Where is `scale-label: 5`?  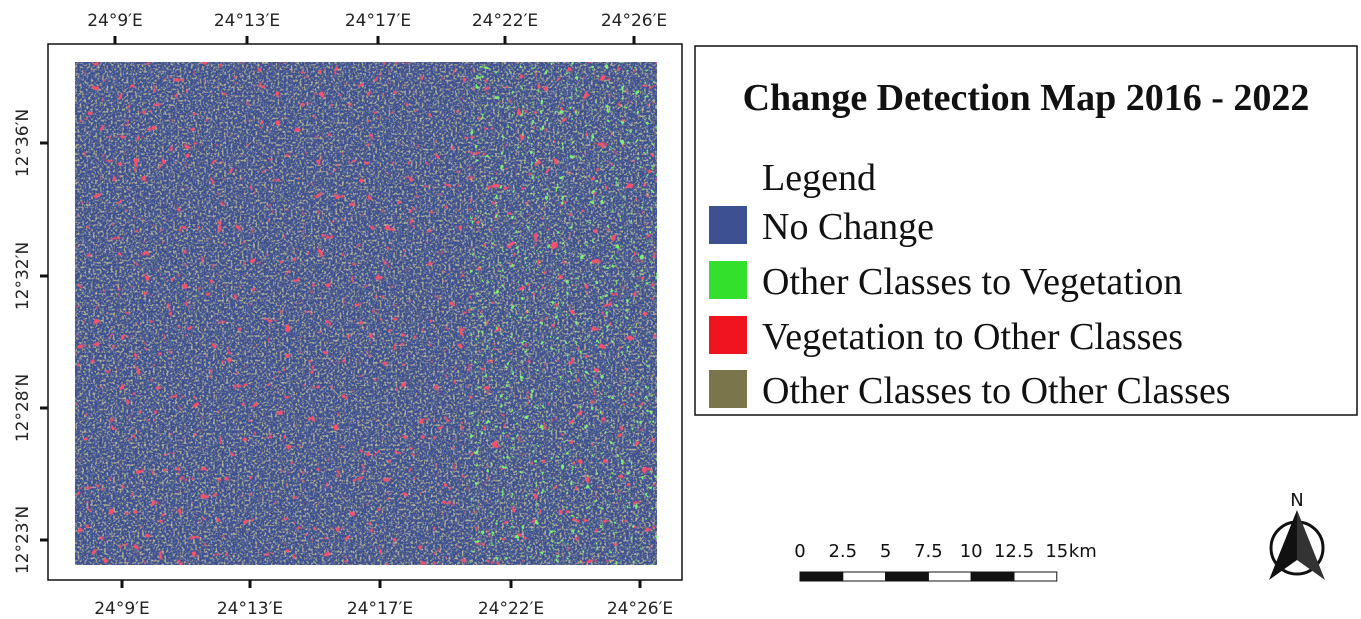 scale-label: 5 is located at coordinates (885, 551).